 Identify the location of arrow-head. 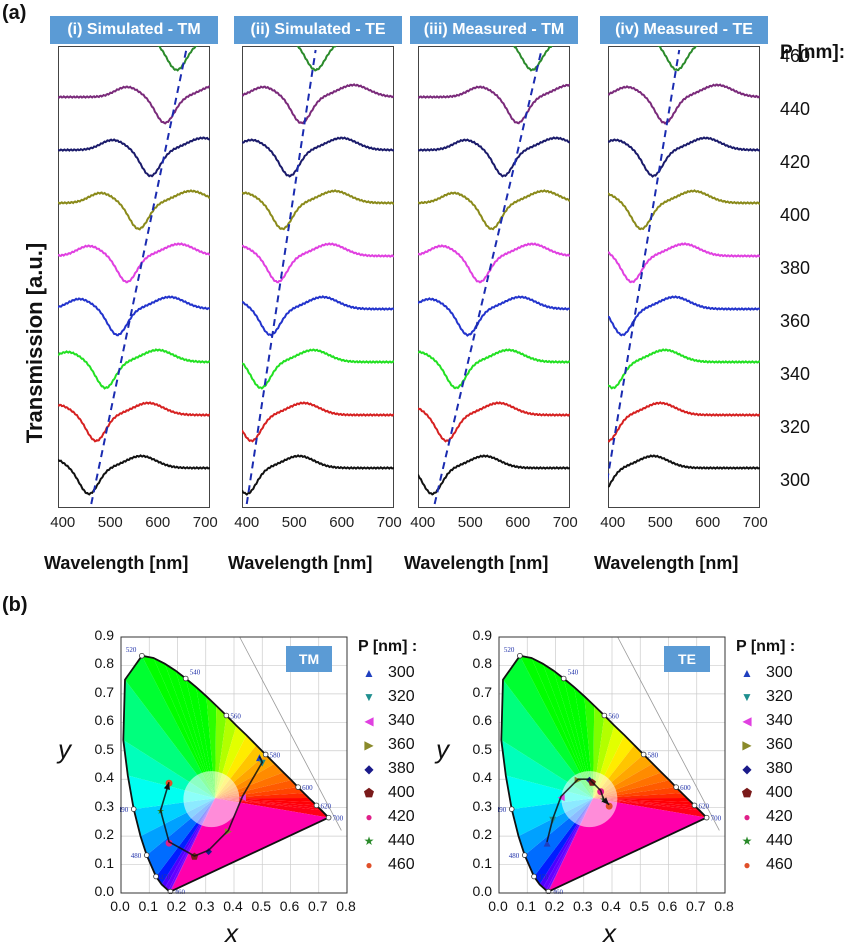
(605, 801).